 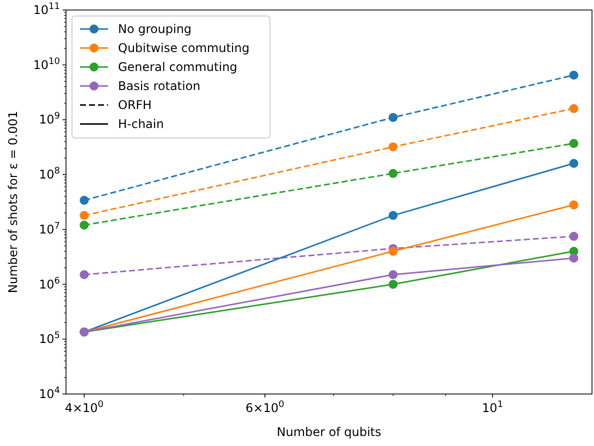 What do you see at coordinates (49, 338) in the screenshot?
I see `y-tick-label: 10$^{5}$` at bounding box center [49, 338].